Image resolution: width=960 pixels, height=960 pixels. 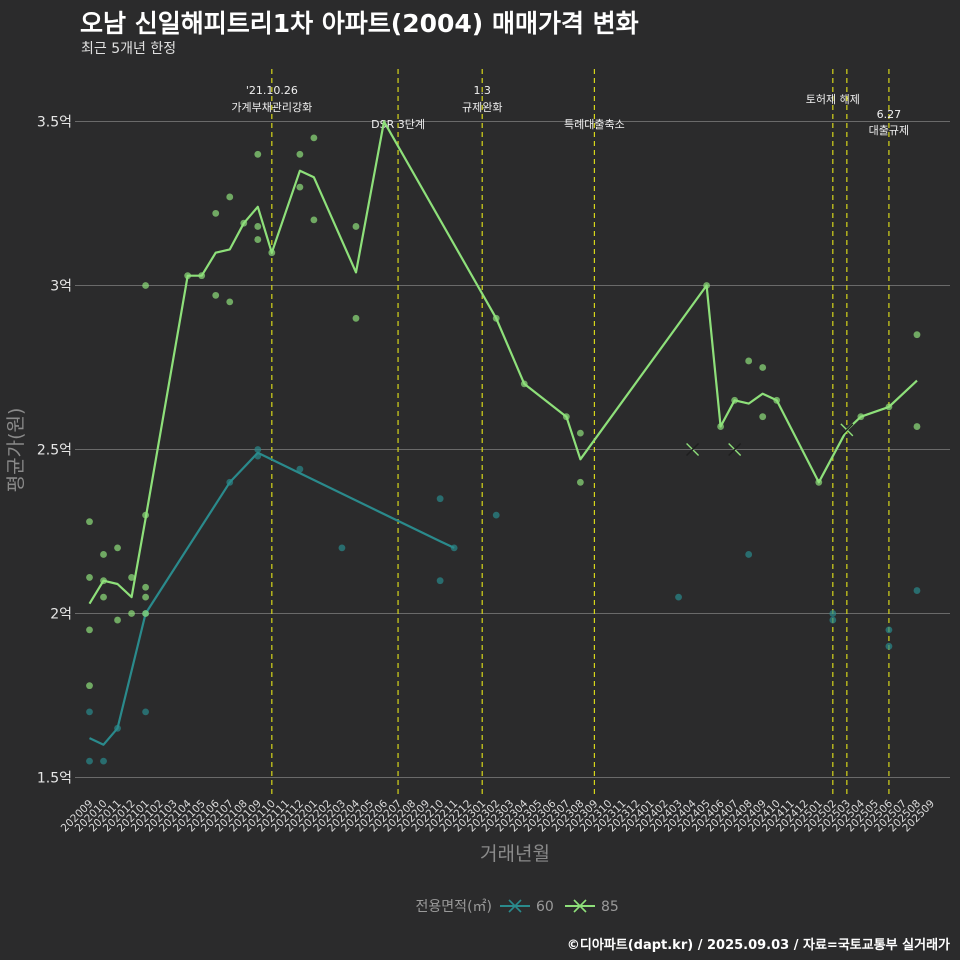 What do you see at coordinates (610, 907) in the screenshot?
I see `legend-label-85: 85` at bounding box center [610, 907].